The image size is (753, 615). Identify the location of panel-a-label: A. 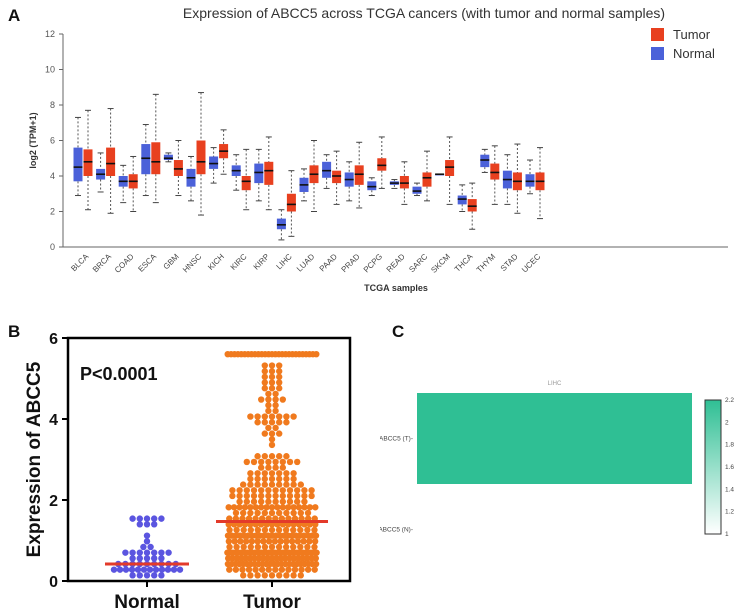
(14, 15).